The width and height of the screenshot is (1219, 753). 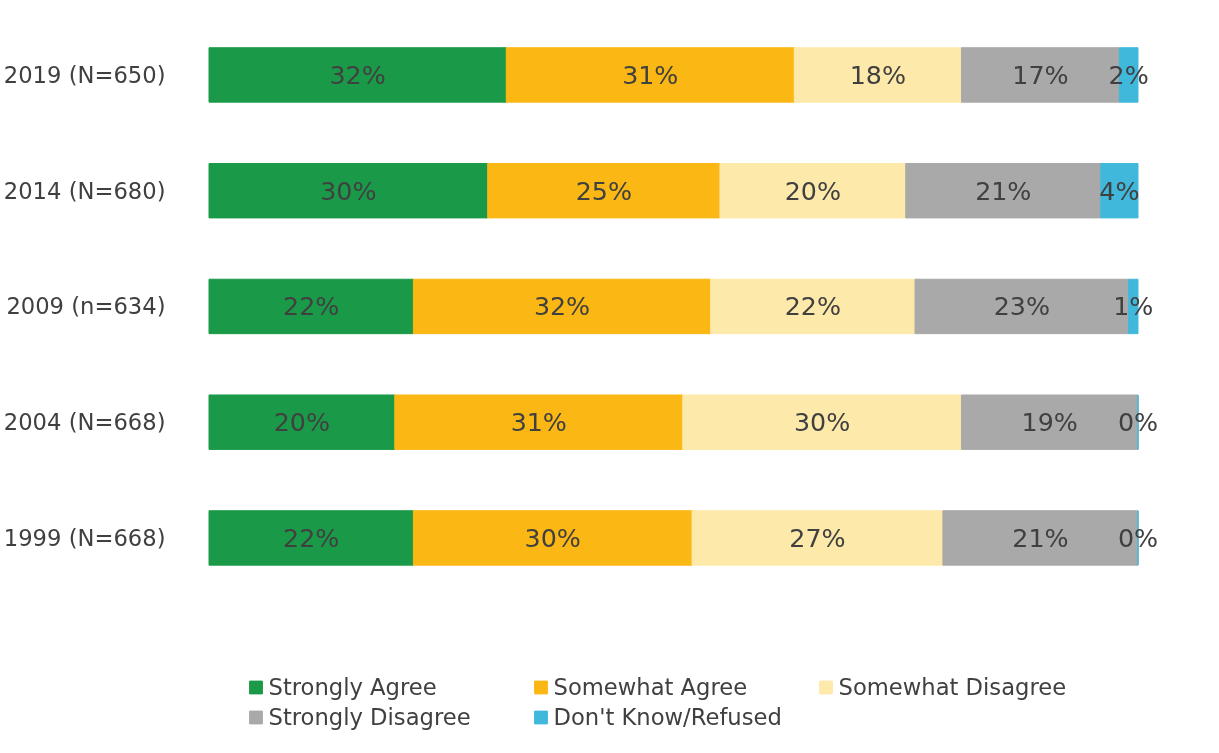 What do you see at coordinates (84, 190) in the screenshot?
I see `y-tick-label: 2014 (N=680)` at bounding box center [84, 190].